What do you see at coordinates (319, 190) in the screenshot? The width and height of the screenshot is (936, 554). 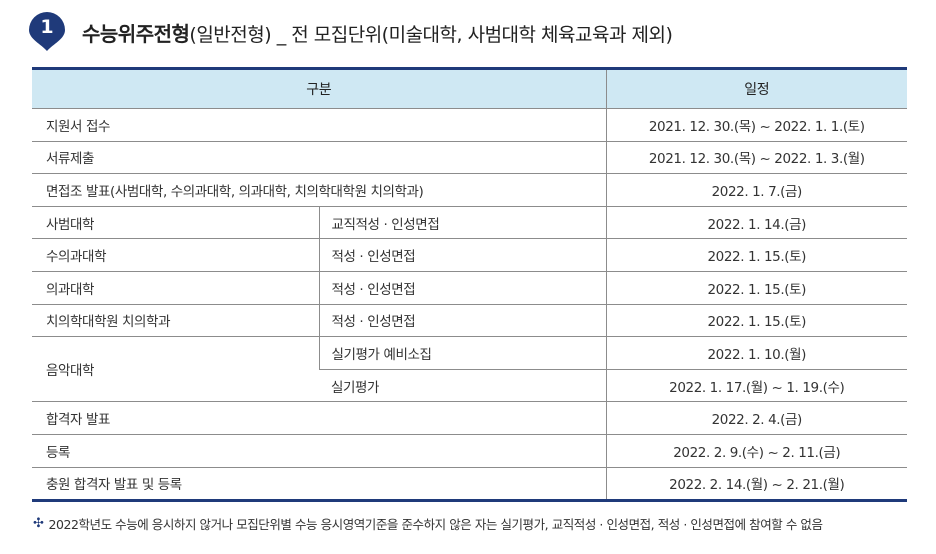 I see `row-label: 면접조 발표(사범대학, 수의과대학, 의과대학, 치의학대학원 치의학과)` at bounding box center [319, 190].